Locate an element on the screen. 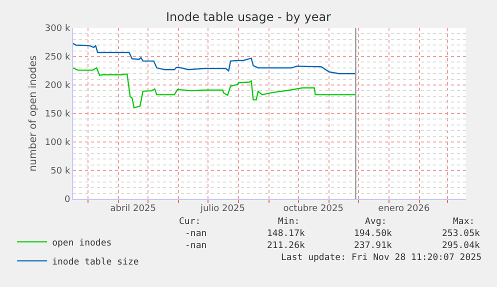  y-axis-title: number of open inodes is located at coordinates (33, 113).